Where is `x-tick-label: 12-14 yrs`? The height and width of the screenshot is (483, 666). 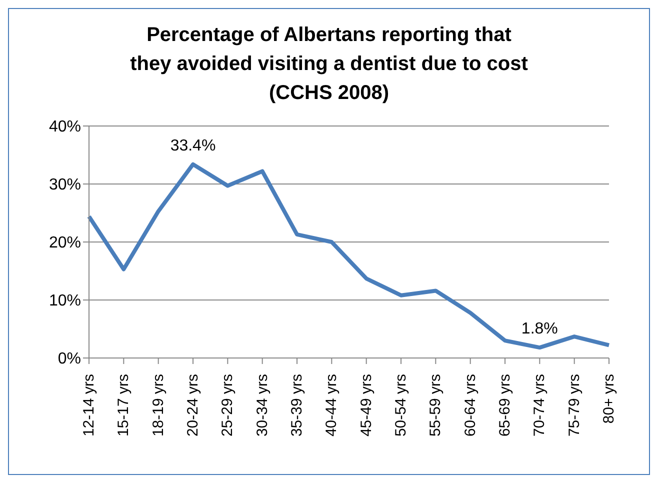
x-tick-label: 12-14 yrs is located at coordinates (89, 405).